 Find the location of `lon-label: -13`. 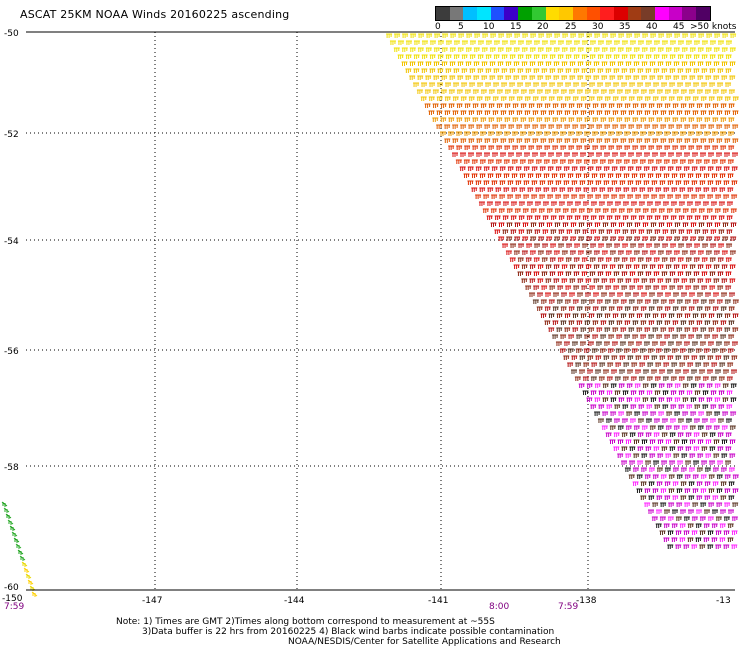

lon-label: -13 is located at coordinates (723, 601).